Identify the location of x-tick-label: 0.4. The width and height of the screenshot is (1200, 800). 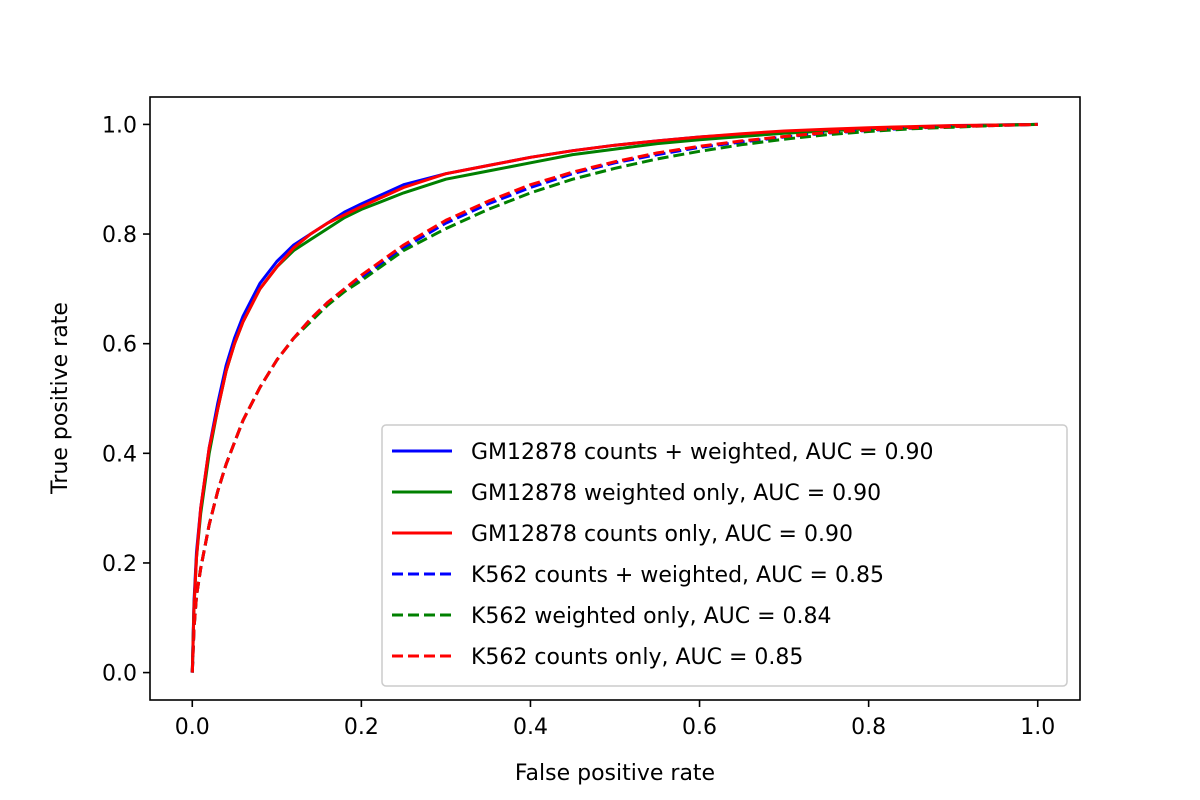
(530, 727).